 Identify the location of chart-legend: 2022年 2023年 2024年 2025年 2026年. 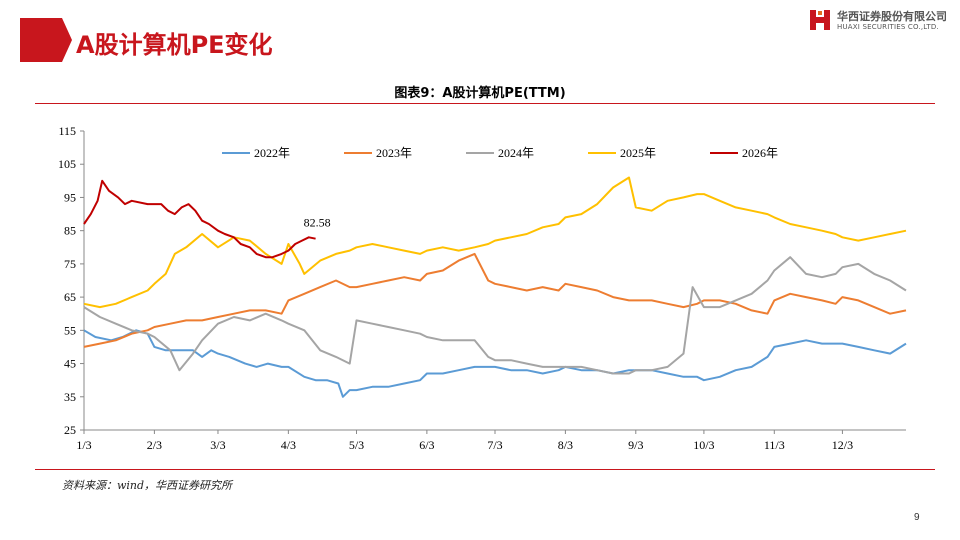
(500, 153).